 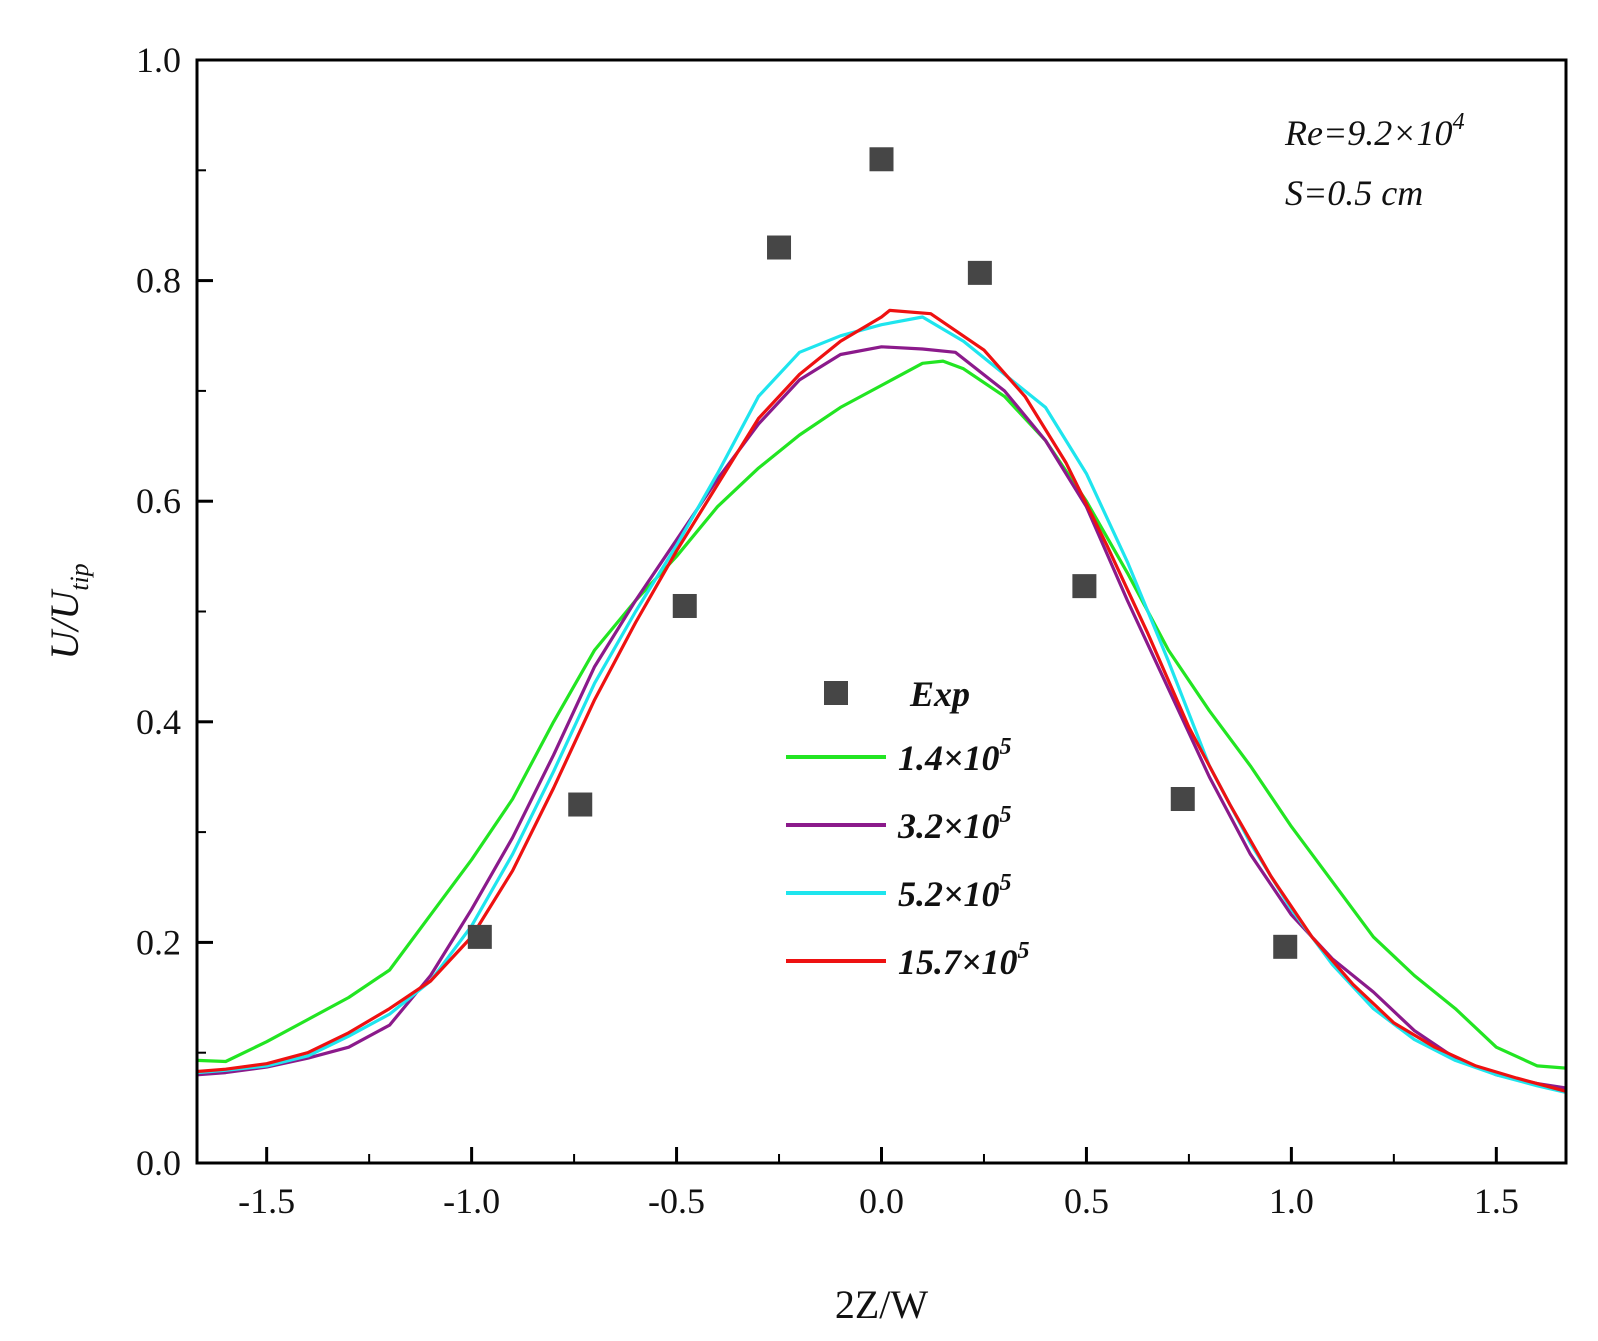 What do you see at coordinates (836, 693) in the screenshot?
I see `legend-marker-exp` at bounding box center [836, 693].